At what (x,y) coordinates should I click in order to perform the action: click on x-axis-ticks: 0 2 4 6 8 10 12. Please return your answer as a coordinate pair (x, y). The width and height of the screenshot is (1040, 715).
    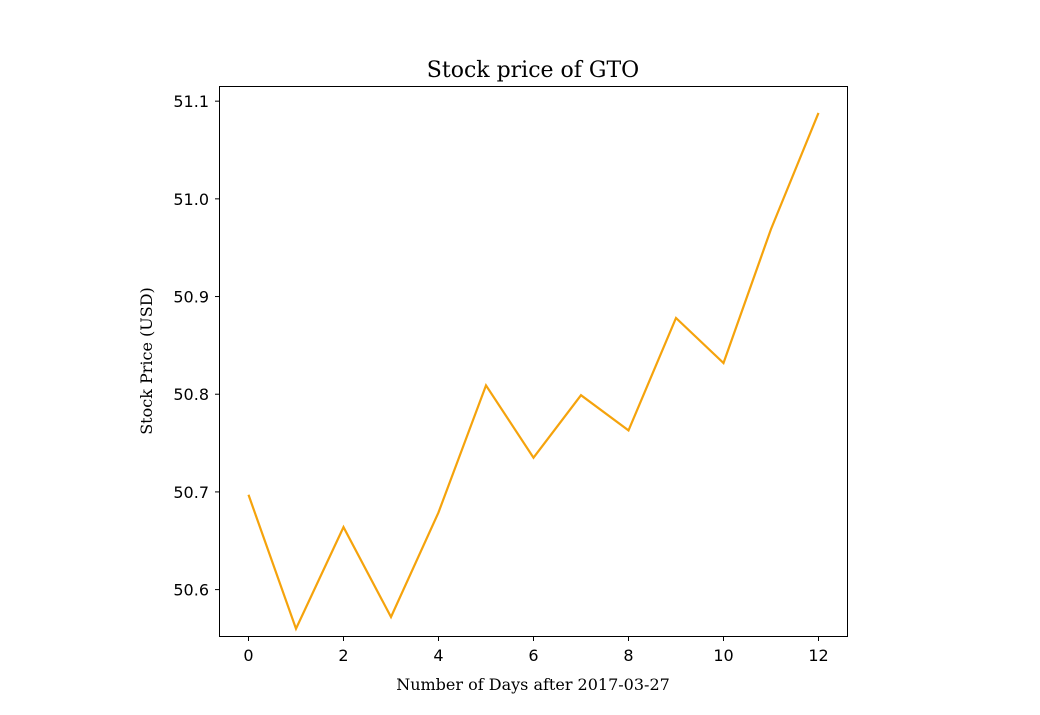
    Looking at the image, I should click on (536, 650).